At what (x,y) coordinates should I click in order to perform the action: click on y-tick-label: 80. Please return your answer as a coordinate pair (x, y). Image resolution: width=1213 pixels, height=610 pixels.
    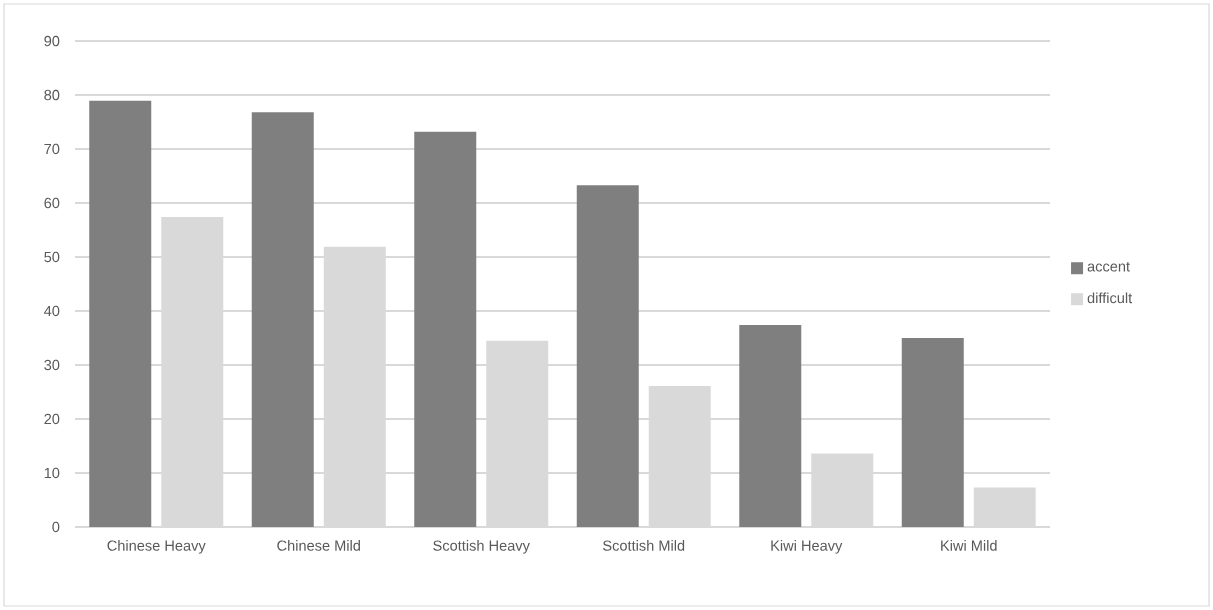
    Looking at the image, I should click on (52, 95).